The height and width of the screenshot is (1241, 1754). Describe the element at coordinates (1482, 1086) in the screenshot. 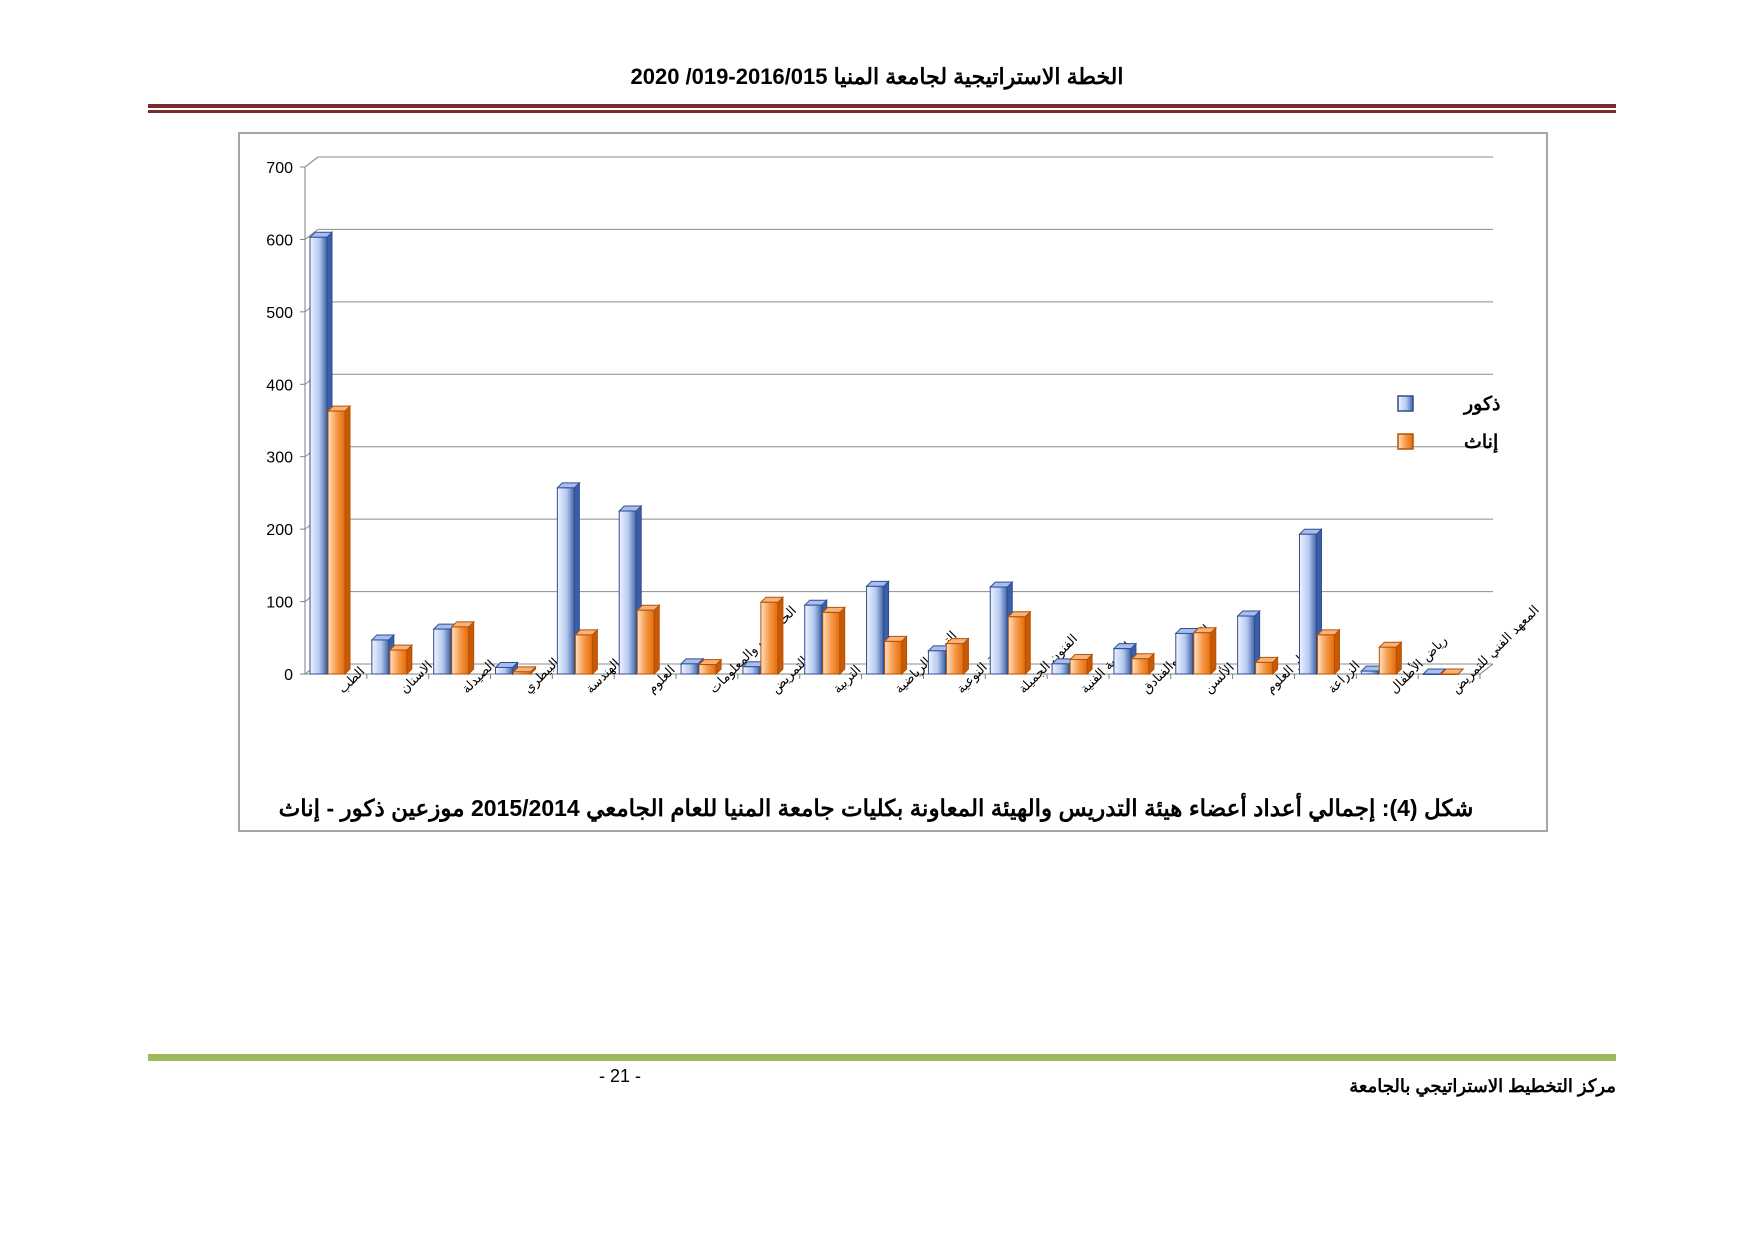

I see `footer-text: مركز التخطيط الاستراتيجي بالجامعة` at that location.